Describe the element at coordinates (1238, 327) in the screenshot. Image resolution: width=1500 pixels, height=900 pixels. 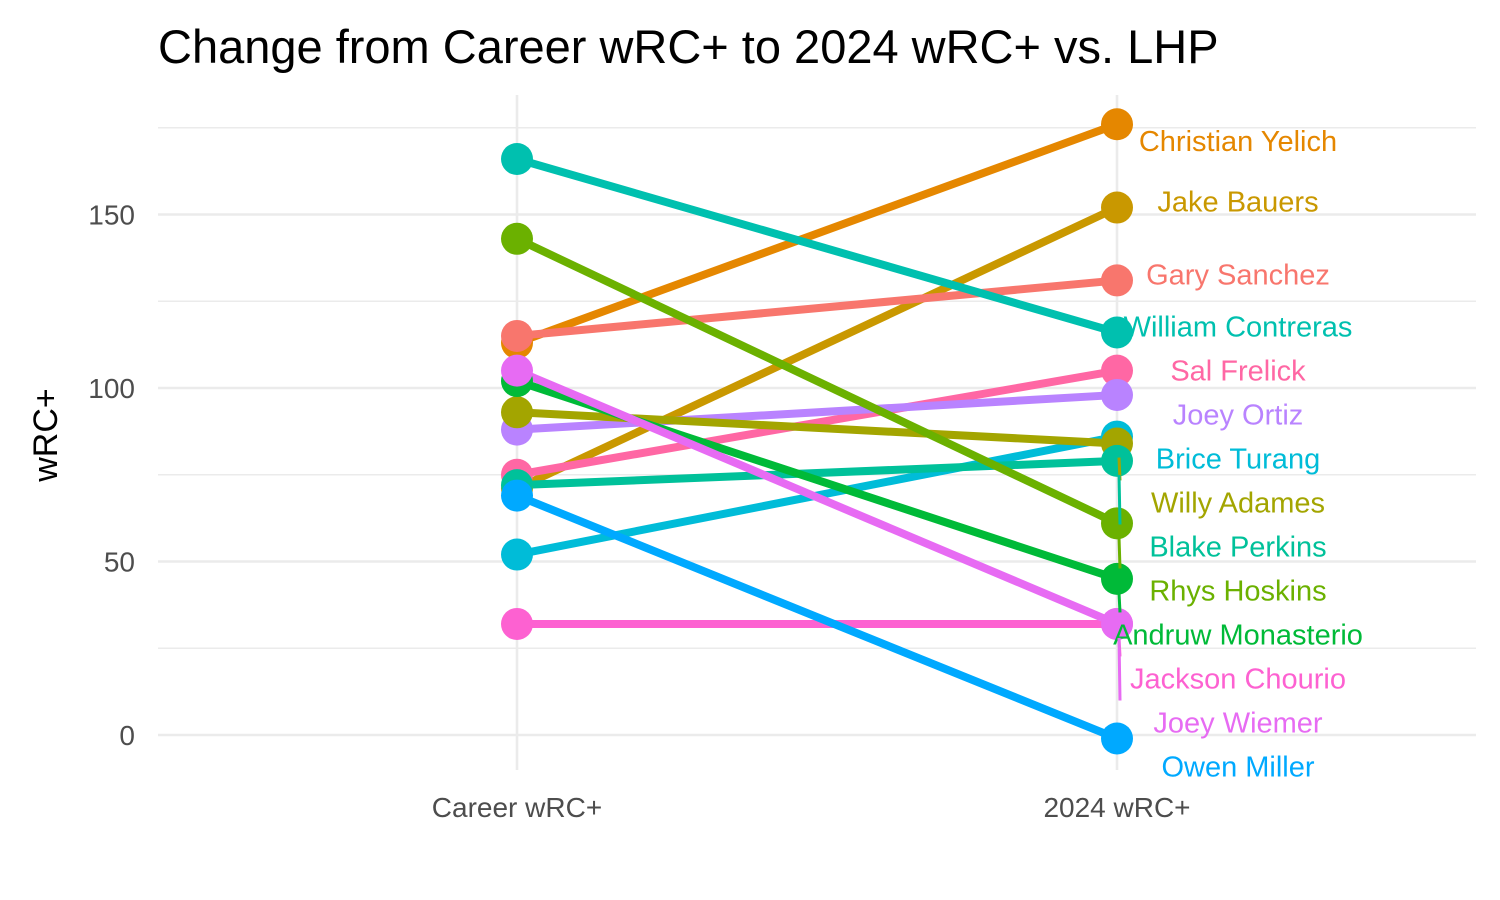
I see `label-william-contreras: William Contreras` at that location.